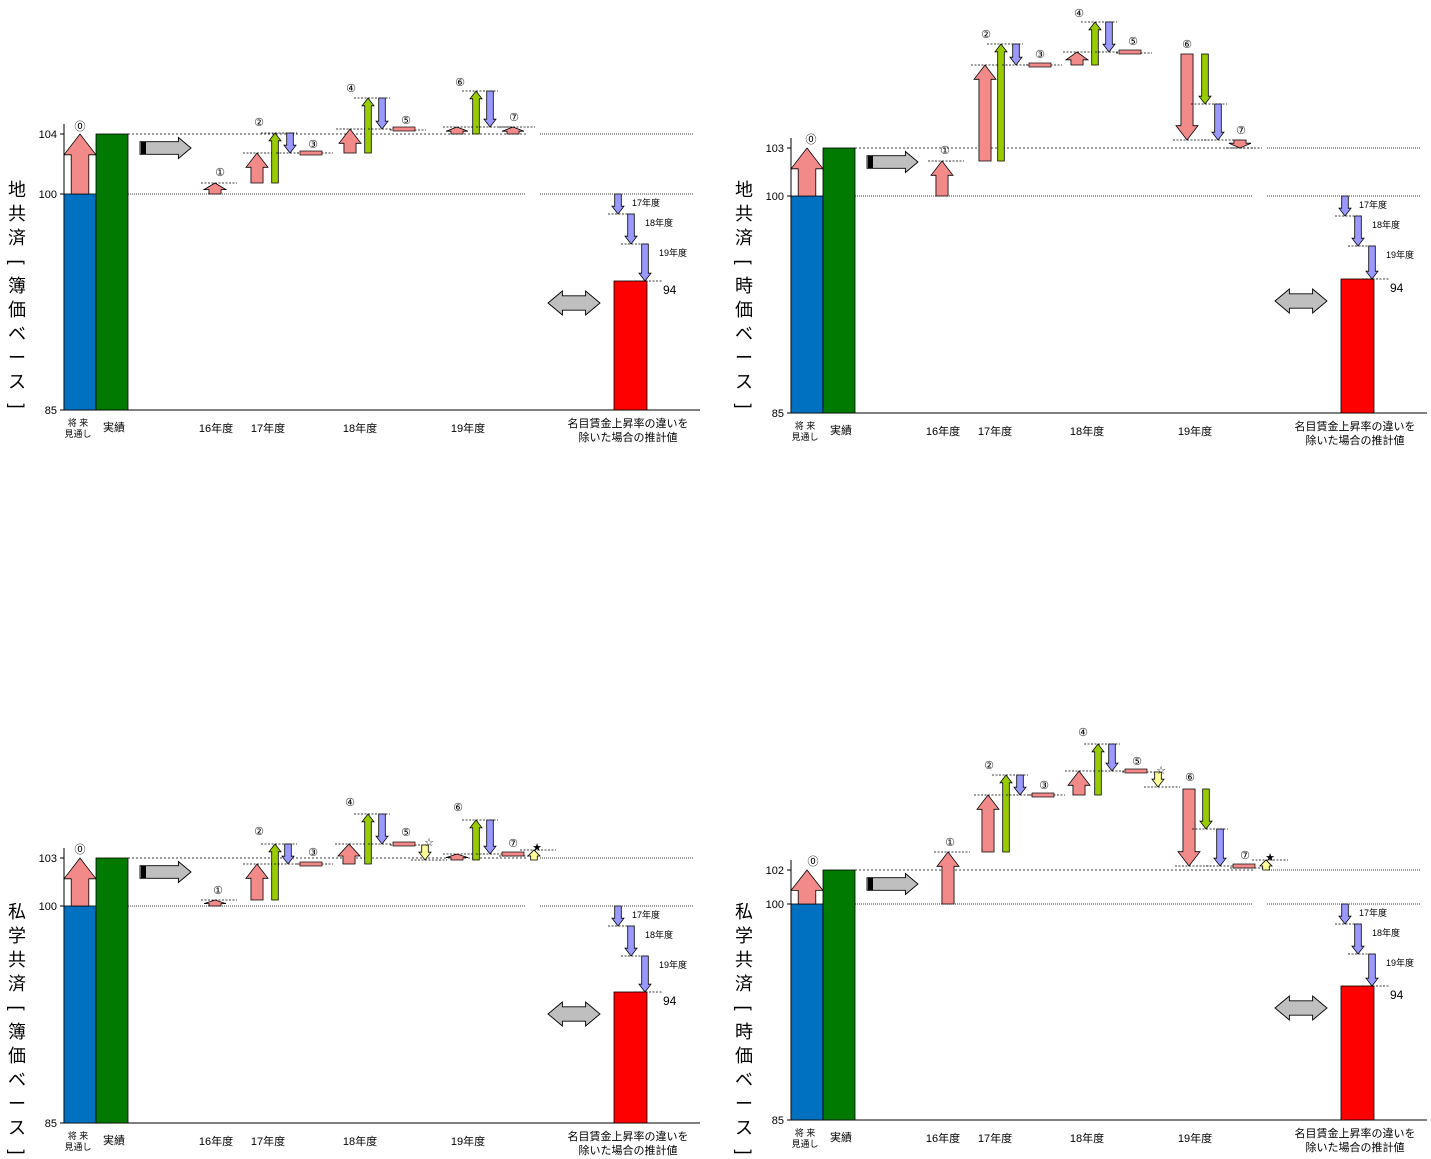  Describe the element at coordinates (775, 149) in the screenshot. I see `y-tick-label: 103` at that location.